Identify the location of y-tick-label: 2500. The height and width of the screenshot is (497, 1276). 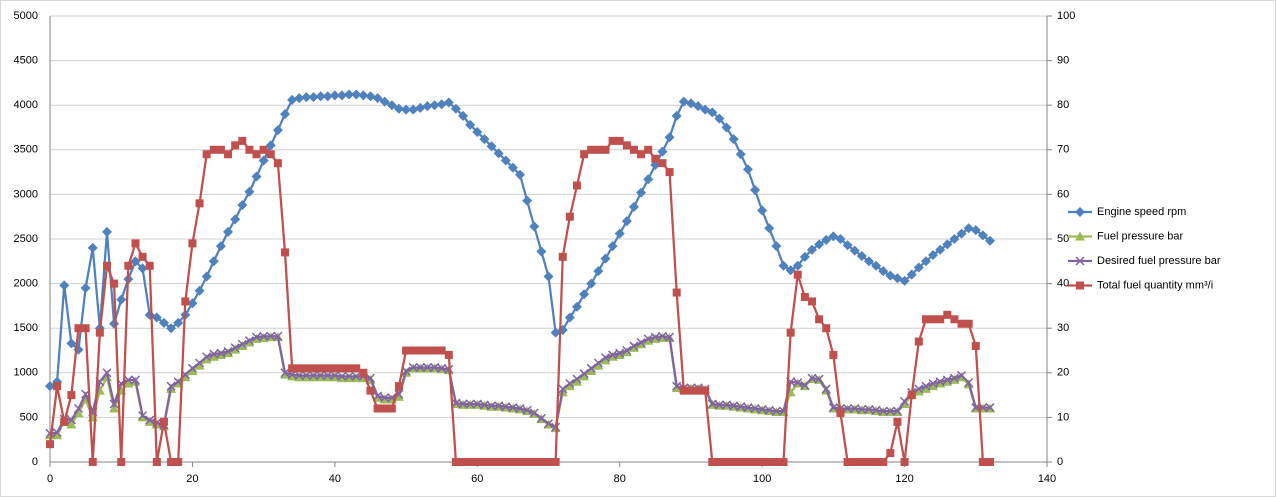
(26, 239).